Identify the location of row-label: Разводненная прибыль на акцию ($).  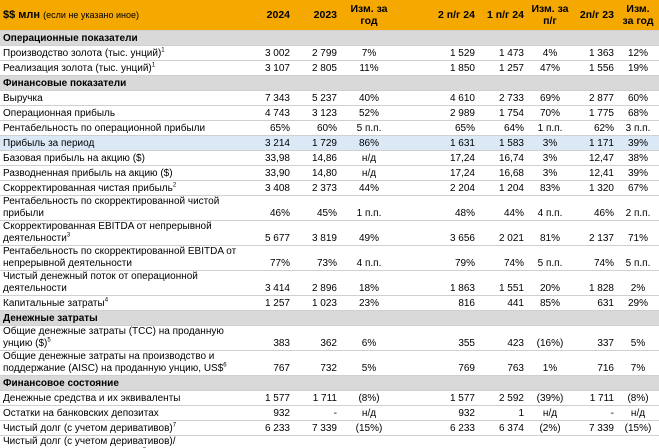
(88, 173).